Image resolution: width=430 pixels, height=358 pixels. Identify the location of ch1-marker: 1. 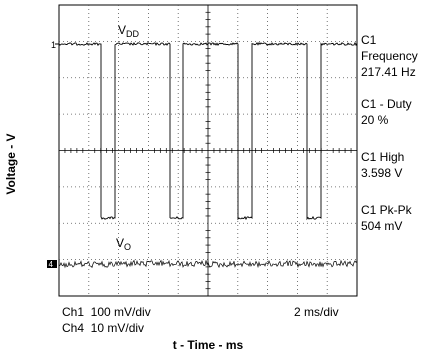
(53, 45).